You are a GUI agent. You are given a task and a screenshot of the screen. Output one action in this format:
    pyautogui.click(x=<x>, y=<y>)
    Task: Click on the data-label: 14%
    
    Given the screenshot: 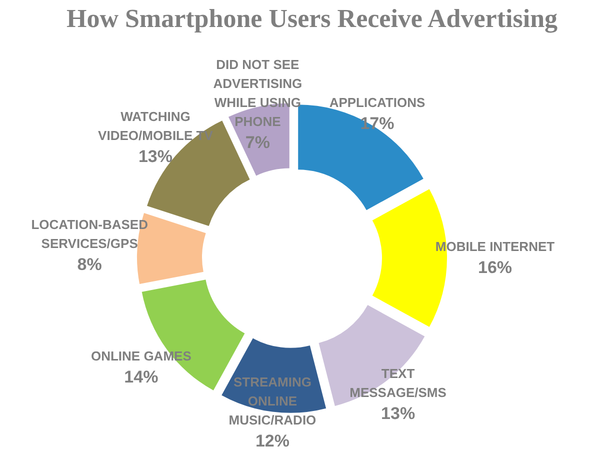 What is the action you would take?
    pyautogui.click(x=141, y=377)
    